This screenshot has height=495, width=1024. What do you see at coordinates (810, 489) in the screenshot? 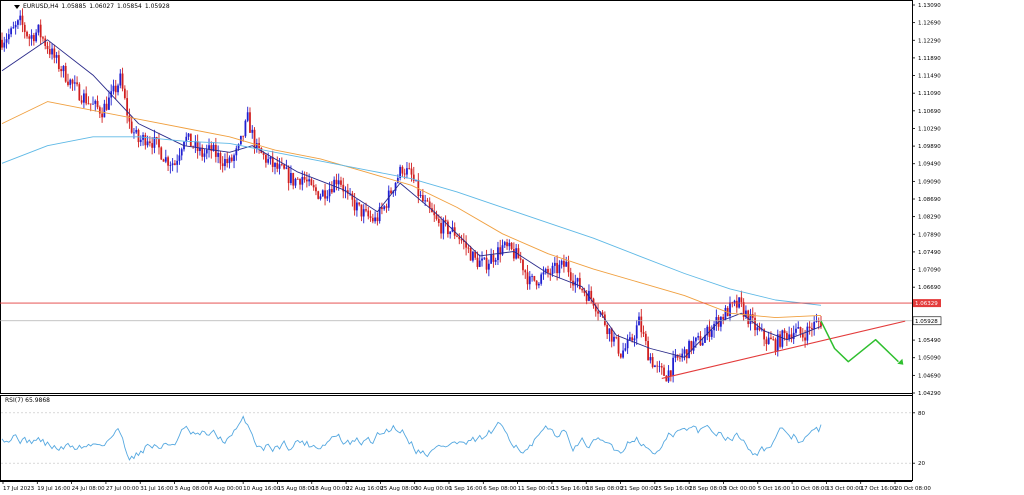
I see `x-tick-label: 10 Oct 08:00` at bounding box center [810, 489].